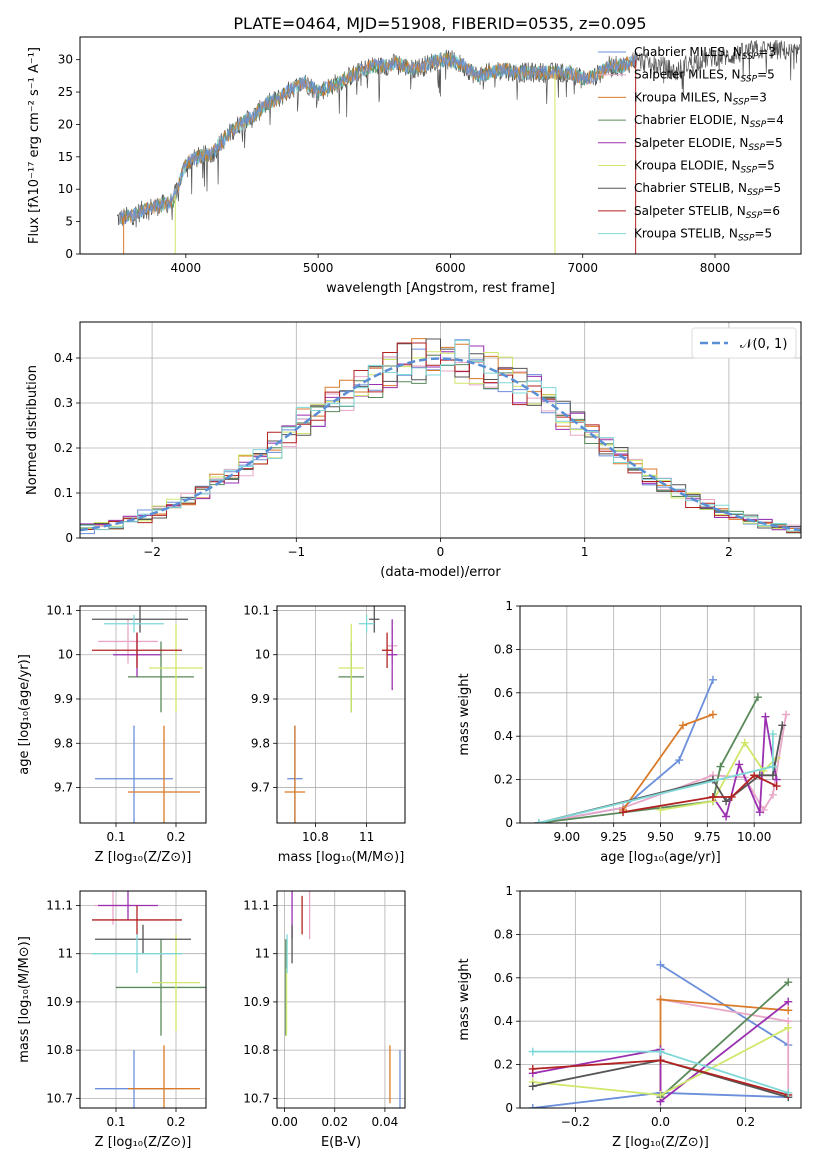  What do you see at coordinates (441, 552) in the screenshot?
I see `x-tick-label: 0` at bounding box center [441, 552].